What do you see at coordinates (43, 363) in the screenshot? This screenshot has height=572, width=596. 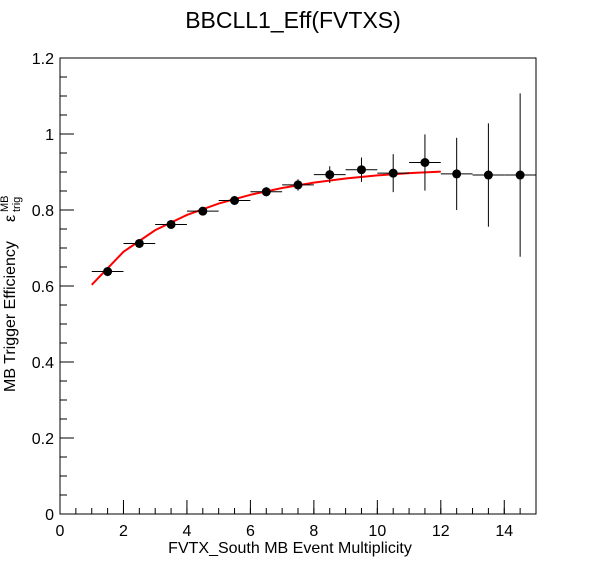 I see `y-tick-label: 0.4` at bounding box center [43, 363].